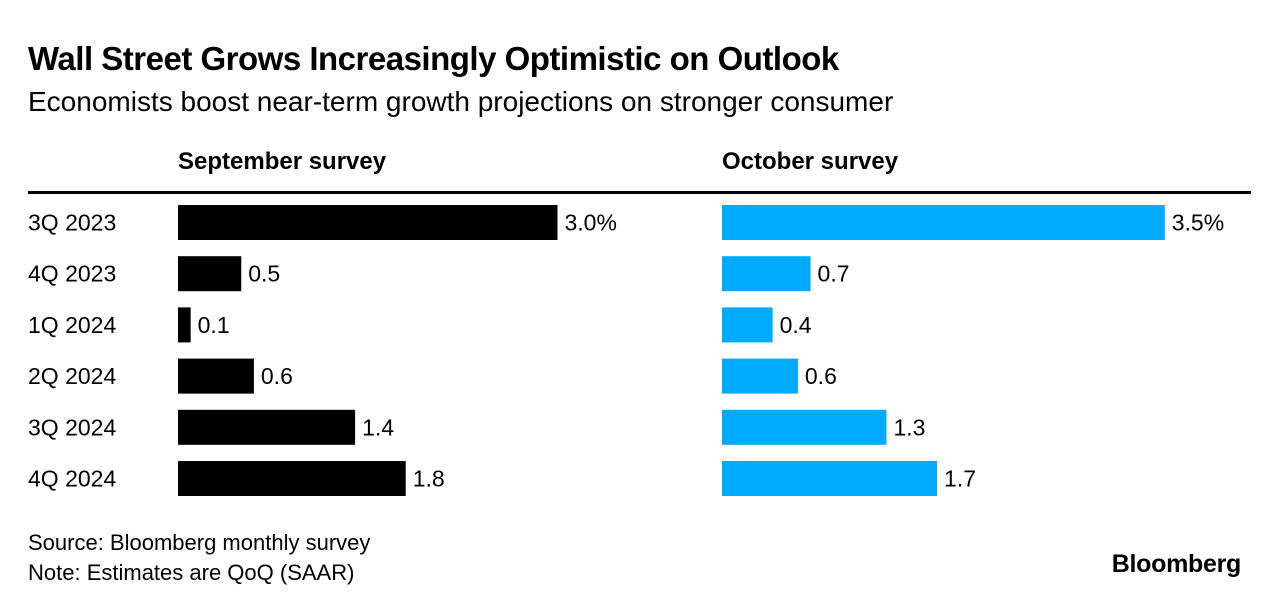 Image resolution: width=1279 pixels, height=610 pixels. What do you see at coordinates (214, 325) in the screenshot?
I see `data-label: 0.1` at bounding box center [214, 325].